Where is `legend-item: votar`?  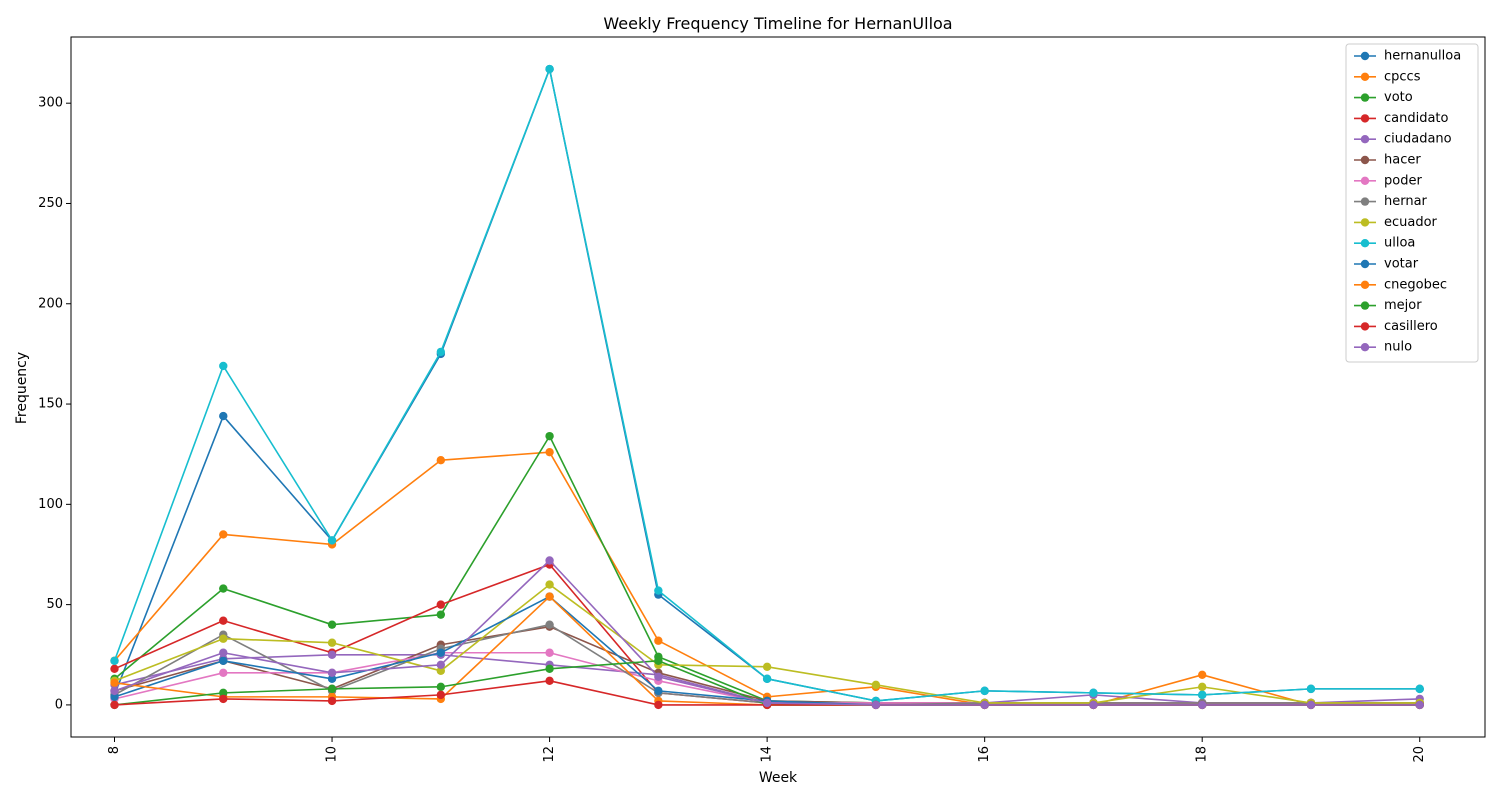
legend-item: votar is located at coordinates (1386, 264).